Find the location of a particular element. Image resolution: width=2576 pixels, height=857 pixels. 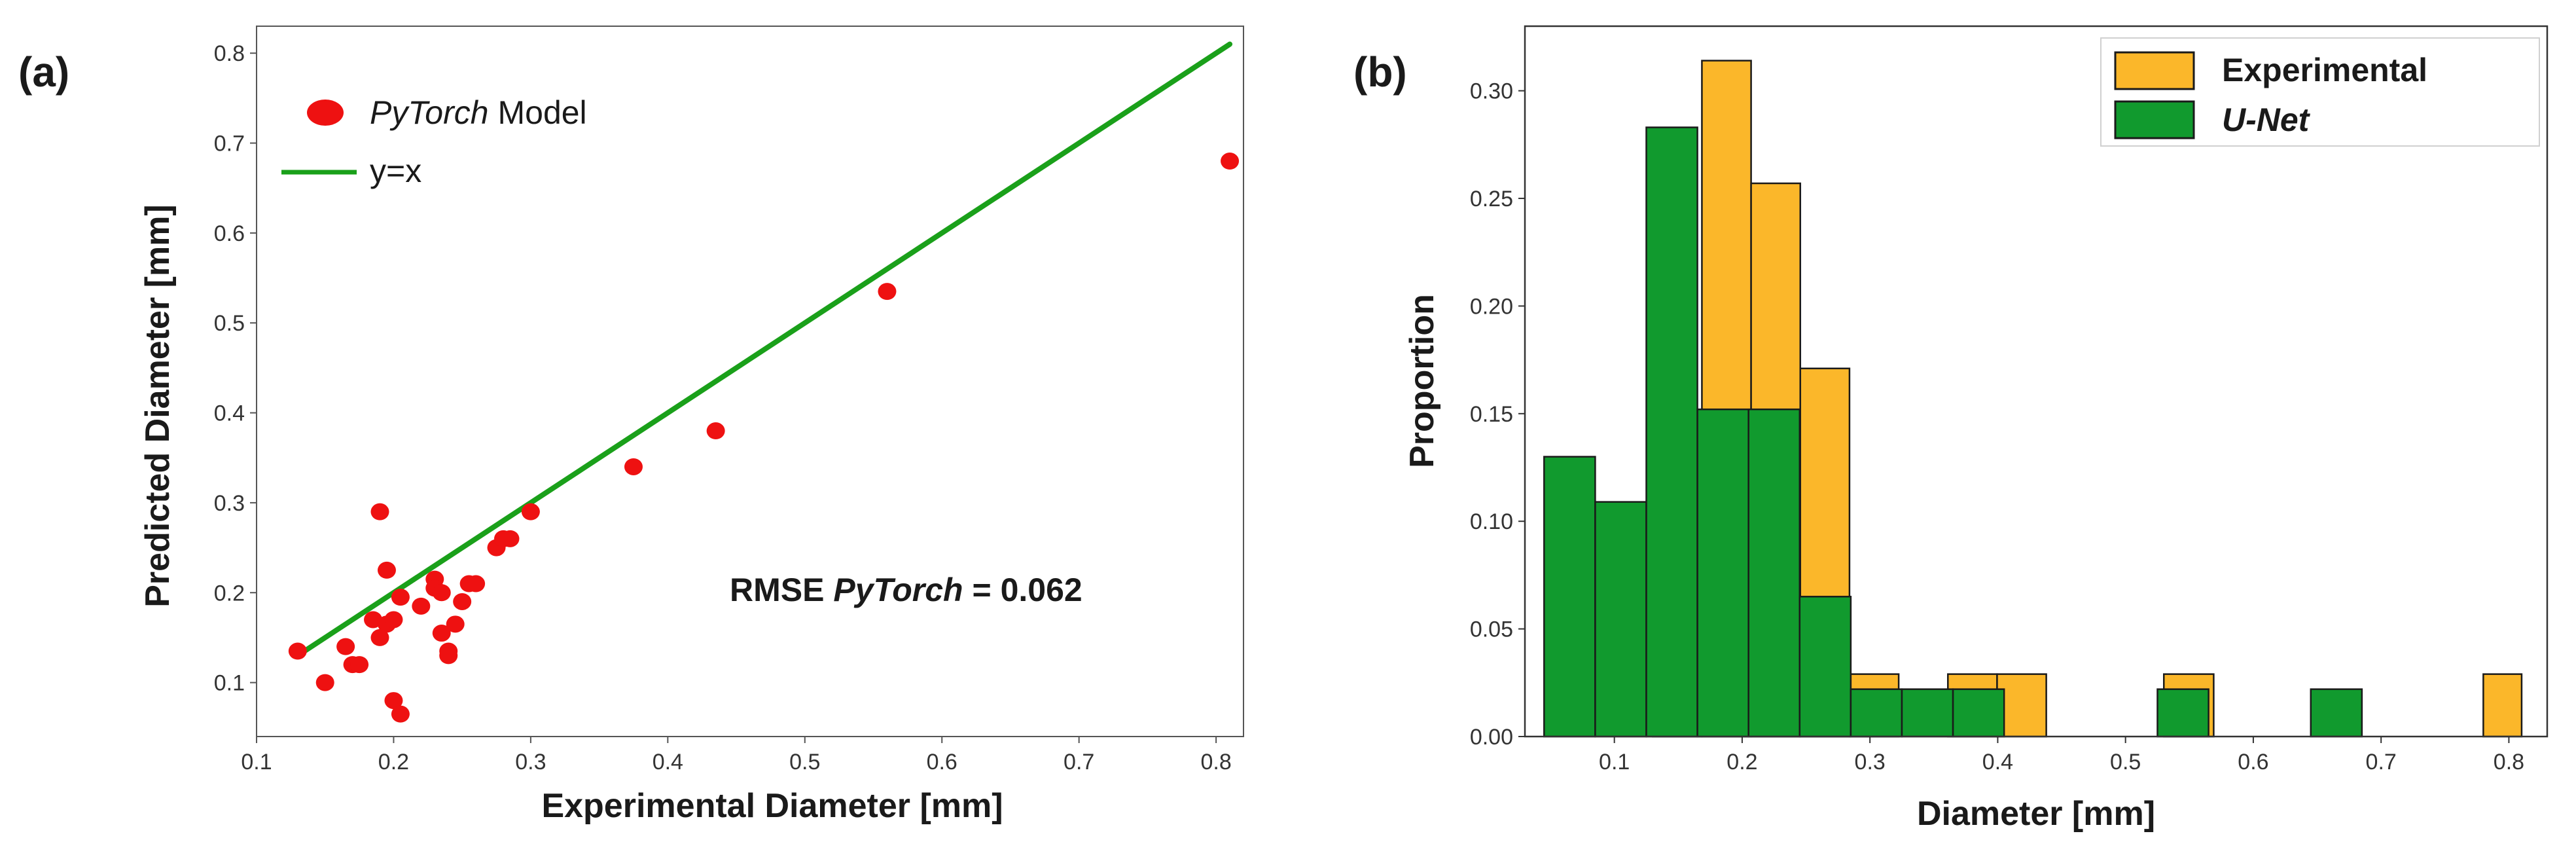

legend-a-pytorch-italic: PyTorch is located at coordinates (429, 112).